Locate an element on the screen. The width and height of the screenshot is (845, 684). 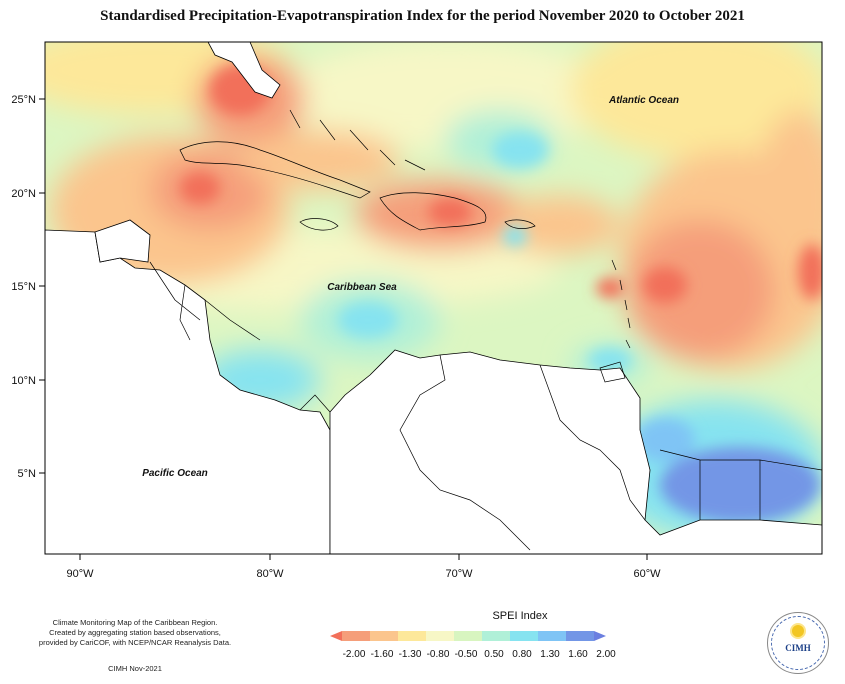
legend-label: -2.00 is located at coordinates (354, 654).